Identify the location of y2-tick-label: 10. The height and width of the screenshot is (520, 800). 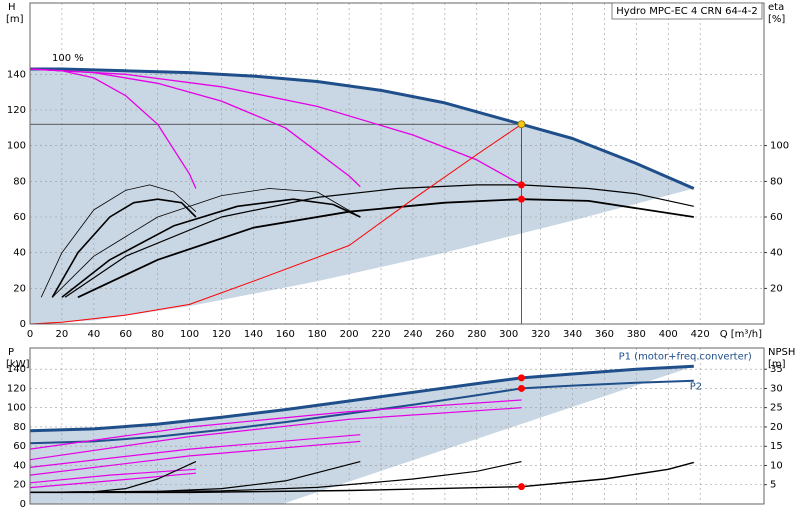
(776, 465).